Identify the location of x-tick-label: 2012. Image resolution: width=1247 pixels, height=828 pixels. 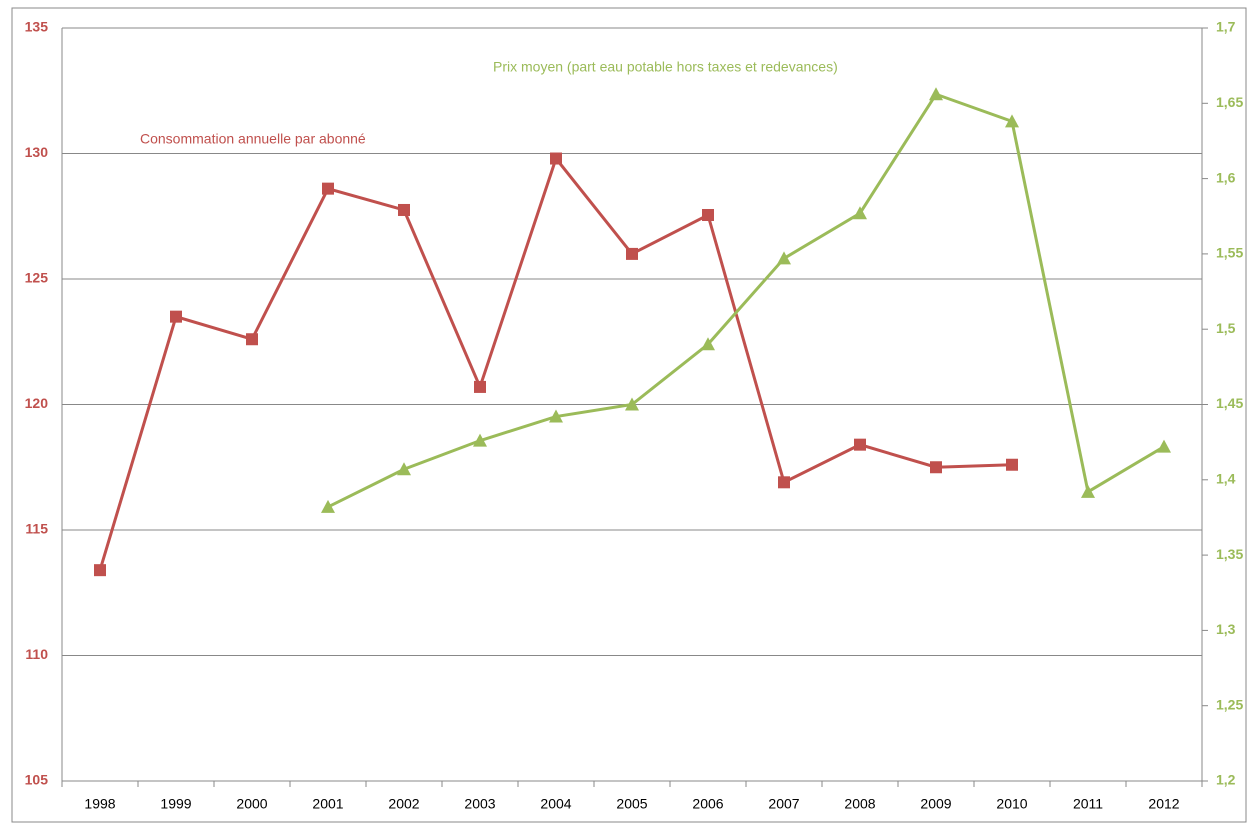
(1163, 804).